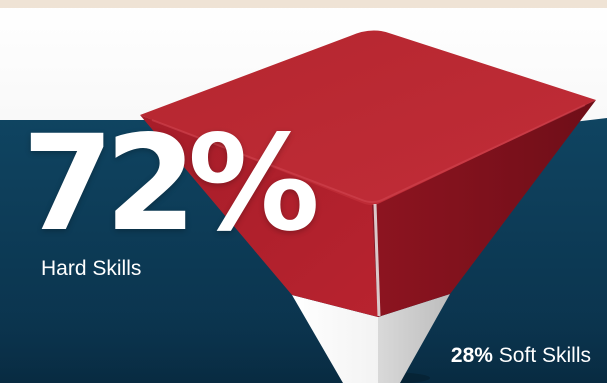 Image resolution: width=607 pixels, height=383 pixels. Describe the element at coordinates (471, 355) in the screenshot. I see `soft-skills-percentage: 28%` at that location.